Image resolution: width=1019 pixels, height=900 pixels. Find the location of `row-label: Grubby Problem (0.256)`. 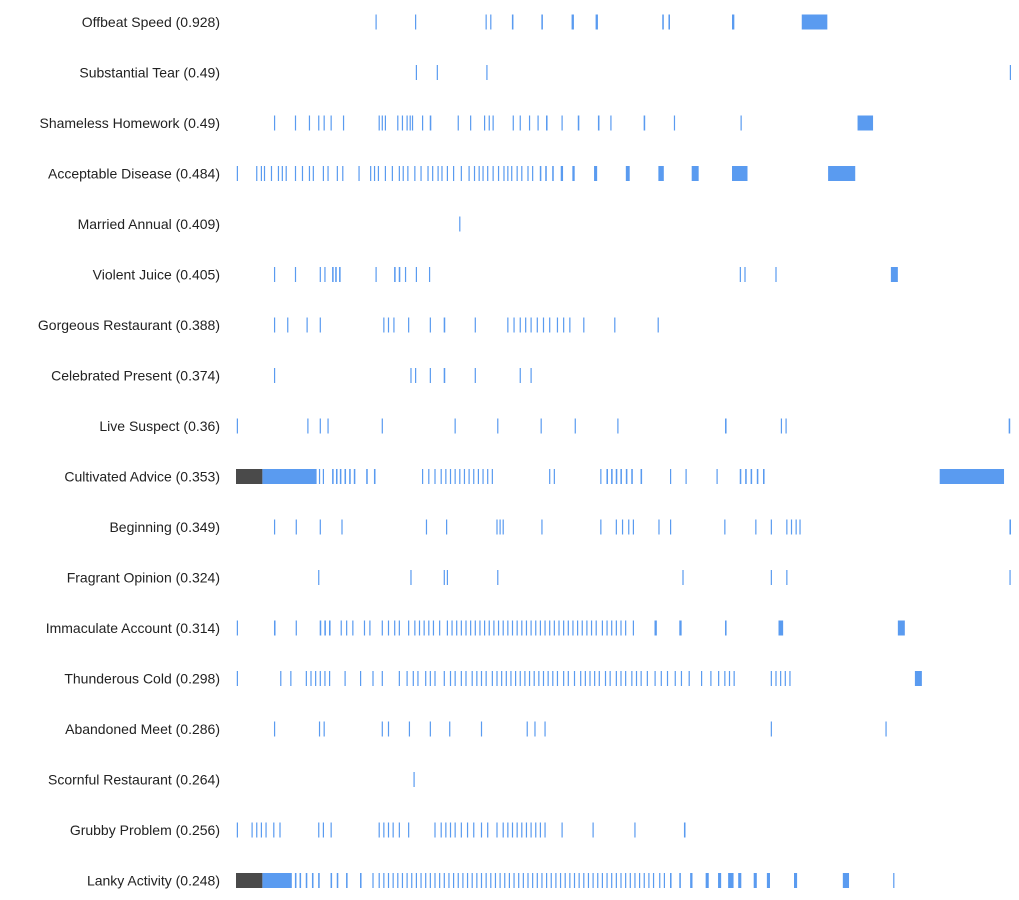

row-label: Grubby Problem (0.256) is located at coordinates (145, 830).